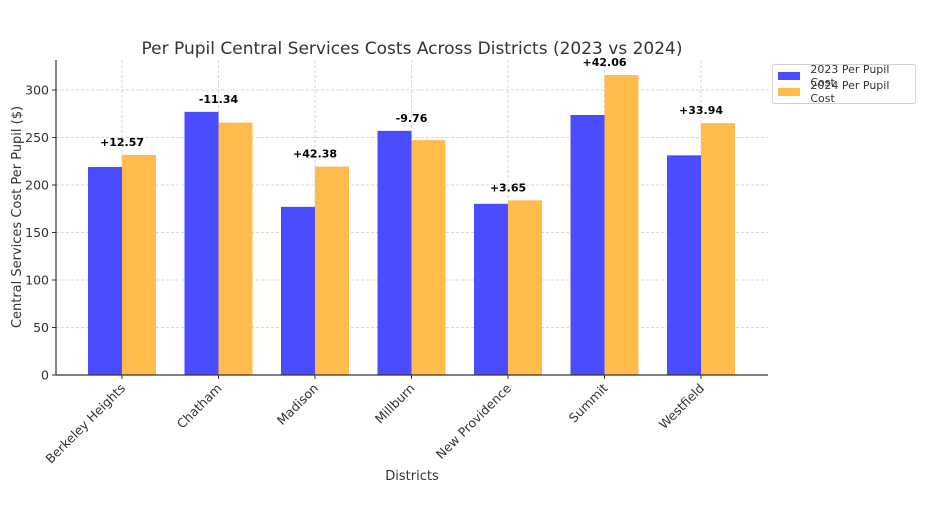 The height and width of the screenshot is (508, 933). What do you see at coordinates (199, 406) in the screenshot?
I see `x-tick-label: Chatham` at bounding box center [199, 406].